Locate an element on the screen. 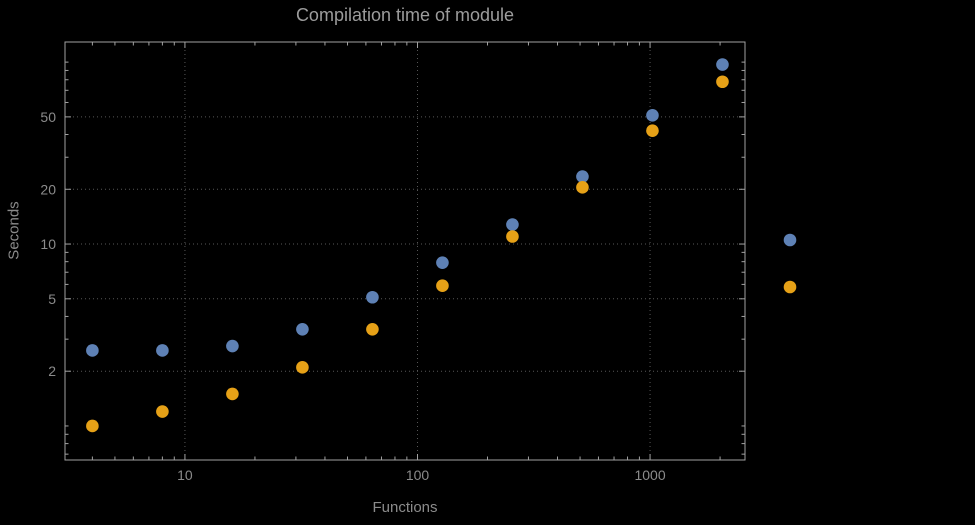  legend-marker-orange is located at coordinates (790, 287).